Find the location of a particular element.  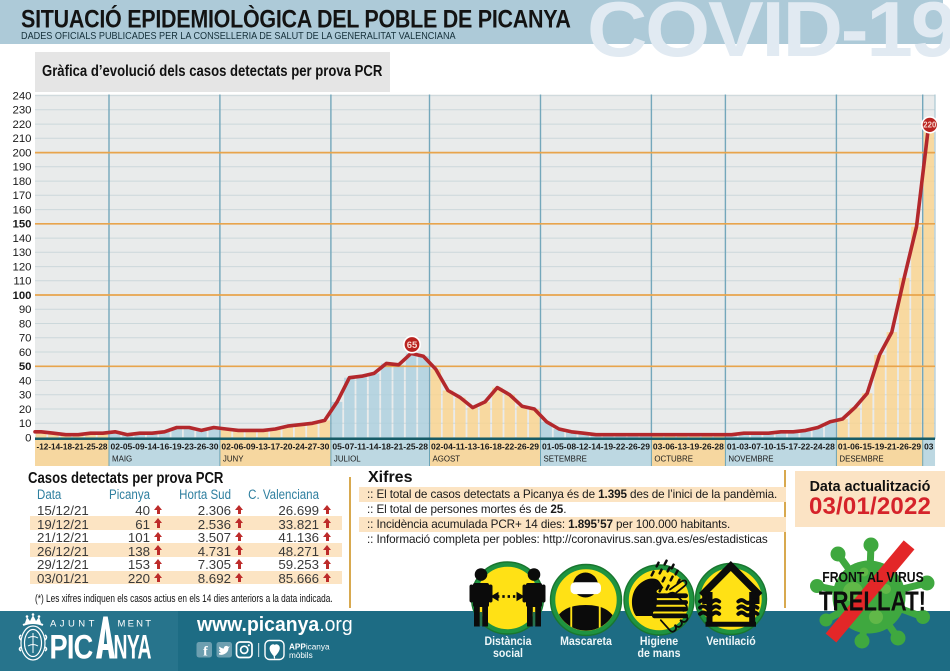

svg-text: 140 is located at coordinates (21, 239).